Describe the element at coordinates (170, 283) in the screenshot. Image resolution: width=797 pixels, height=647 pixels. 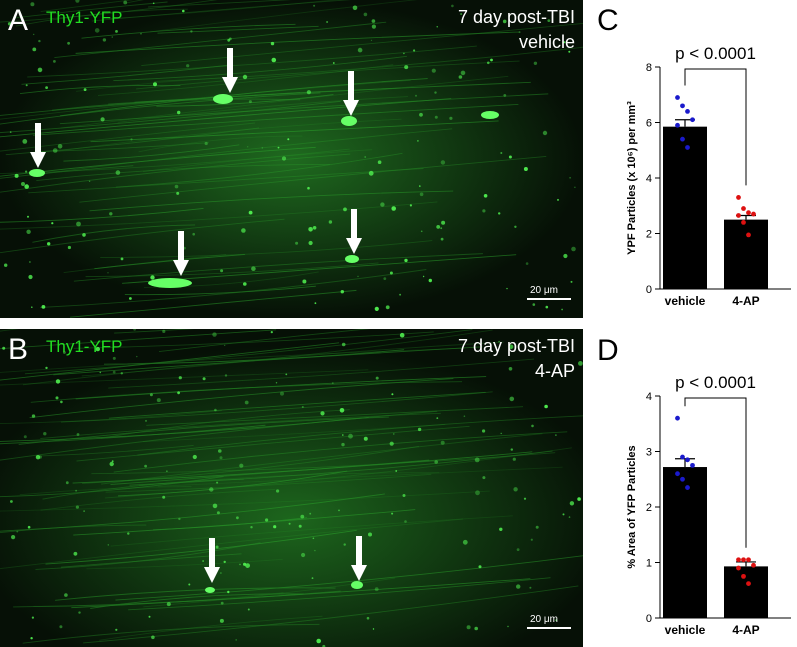
I see `axonal-swelling` at that location.